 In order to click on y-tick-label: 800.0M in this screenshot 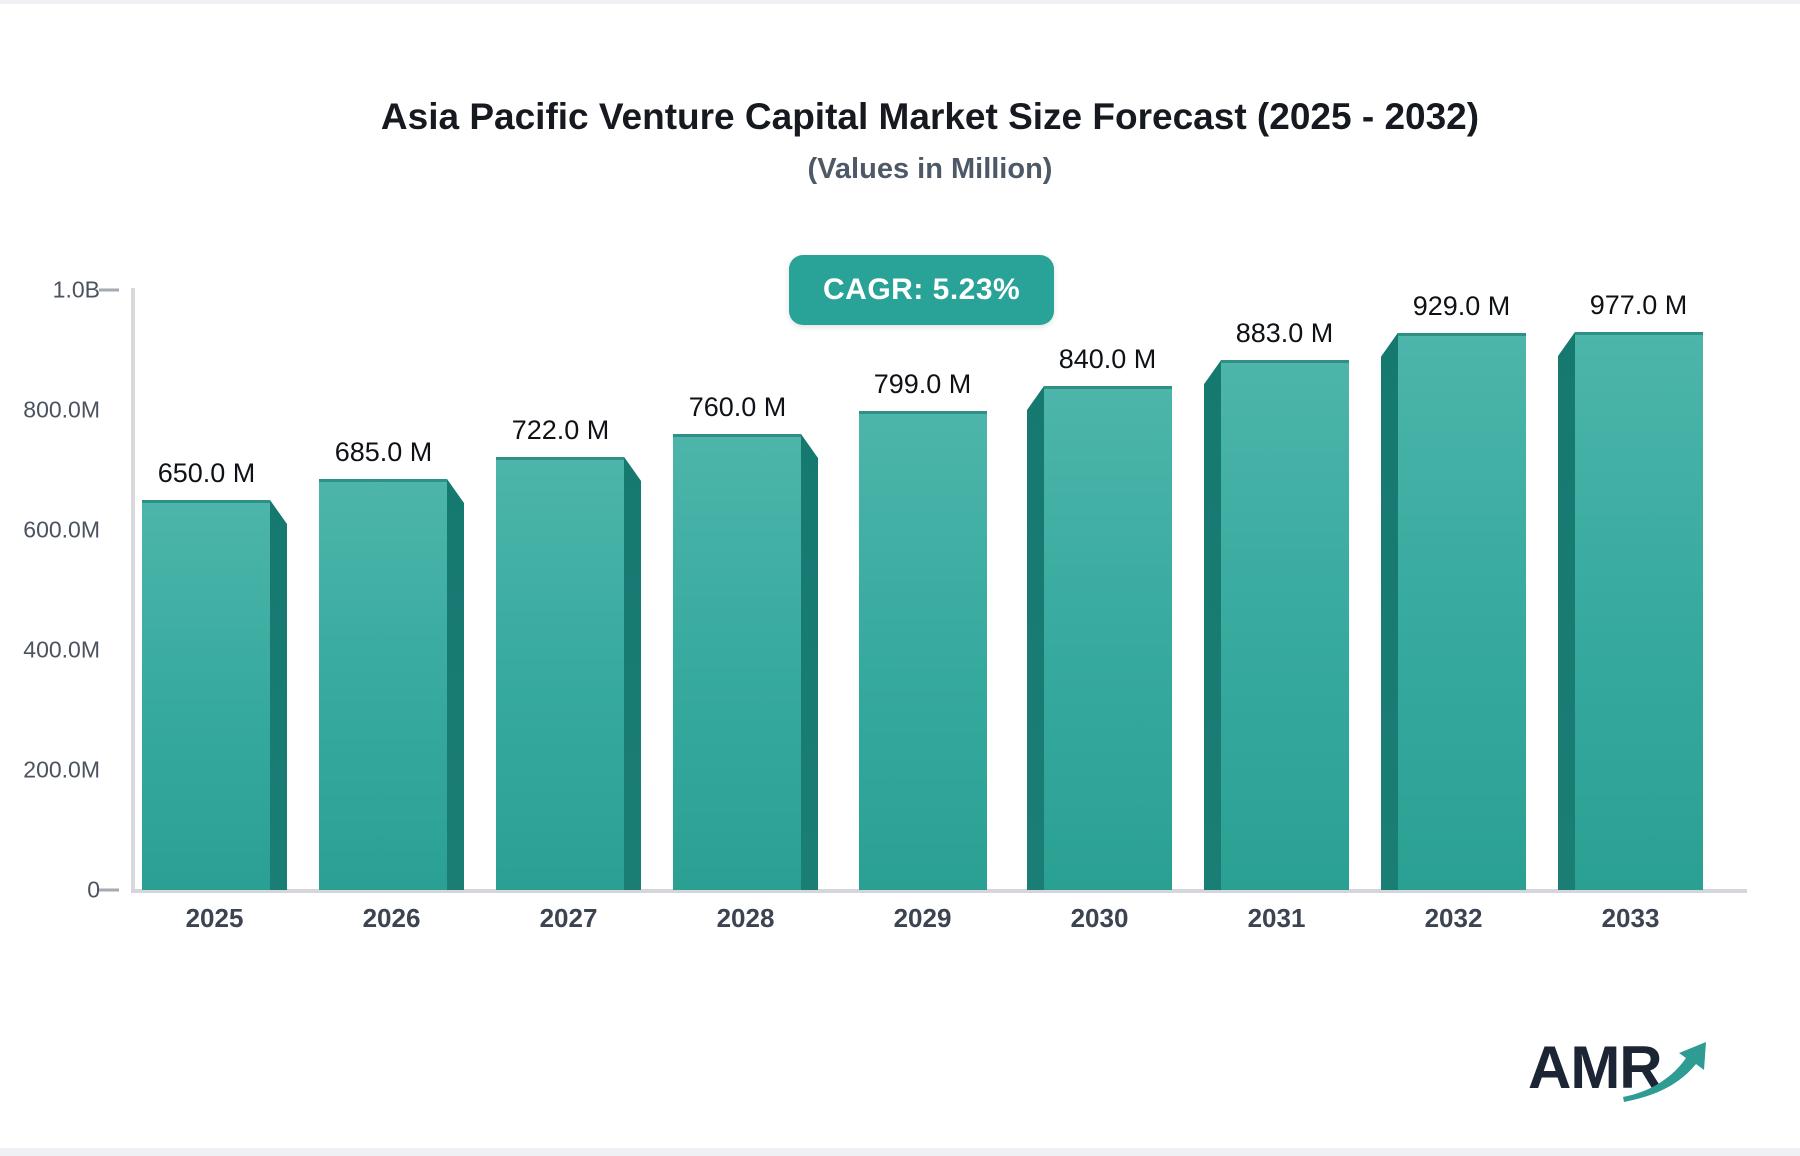, I will do `click(61, 409)`.